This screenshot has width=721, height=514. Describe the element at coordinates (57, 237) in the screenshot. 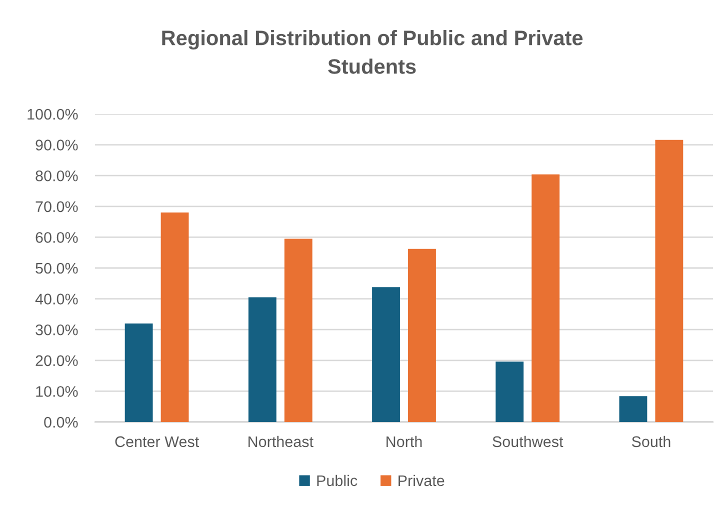

I see `y-tick-label: 60.0%` at that location.